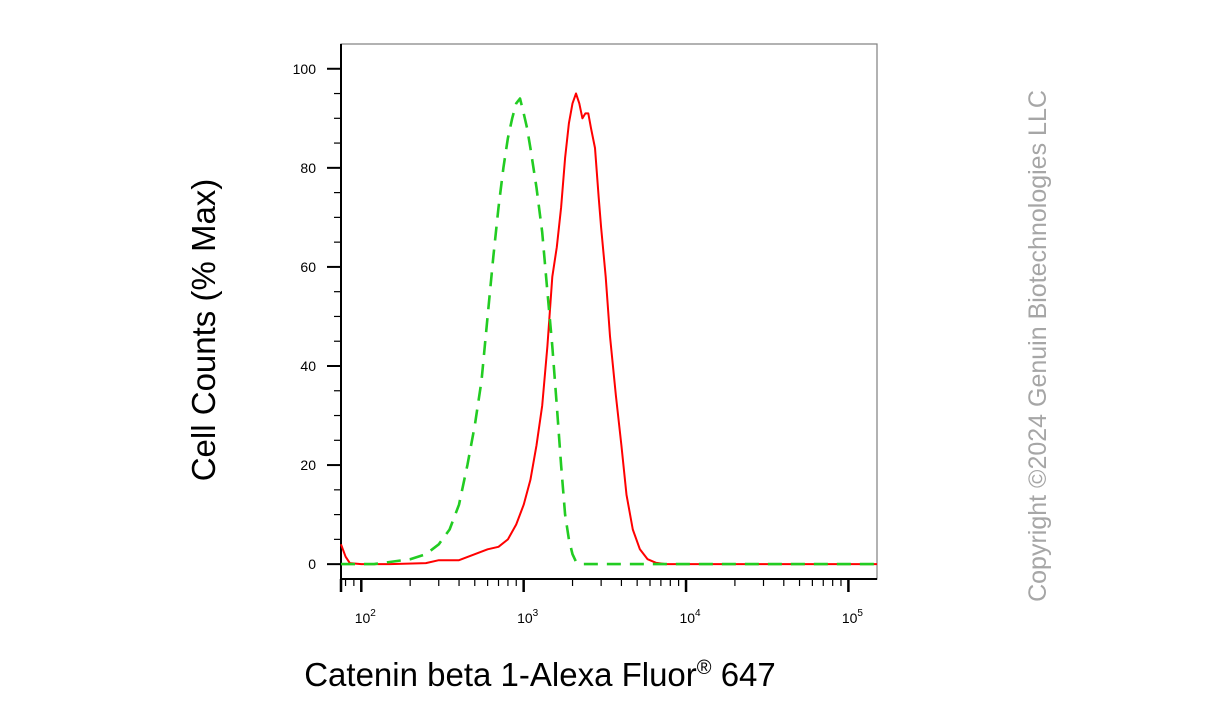  Describe the element at coordinates (373, 613) in the screenshot. I see `x-tick-exponent: 2` at that location.